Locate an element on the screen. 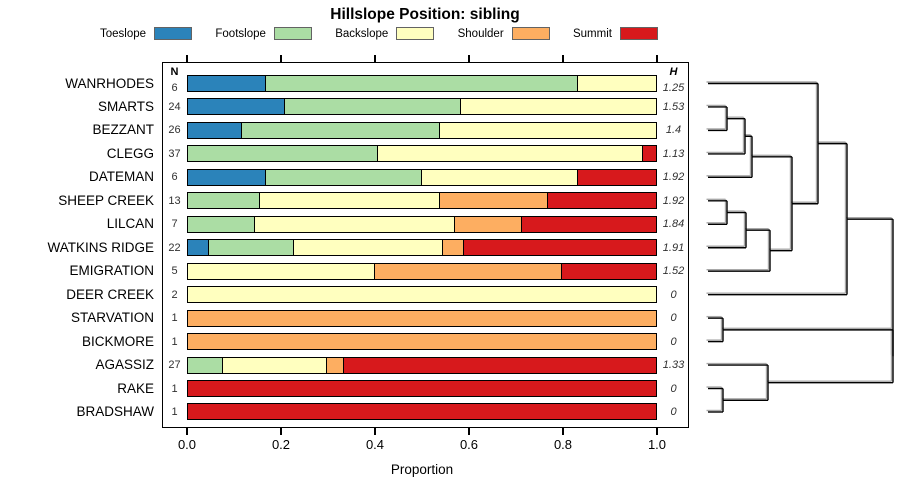 The height and width of the screenshot is (500, 900). site-label: AGASSIZ is located at coordinates (124, 365).